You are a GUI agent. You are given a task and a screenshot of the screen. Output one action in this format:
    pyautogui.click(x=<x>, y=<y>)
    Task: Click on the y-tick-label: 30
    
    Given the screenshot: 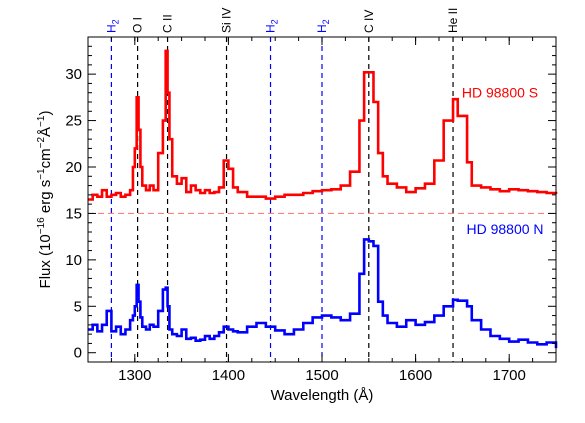 What is the action you would take?
    pyautogui.click(x=73, y=74)
    